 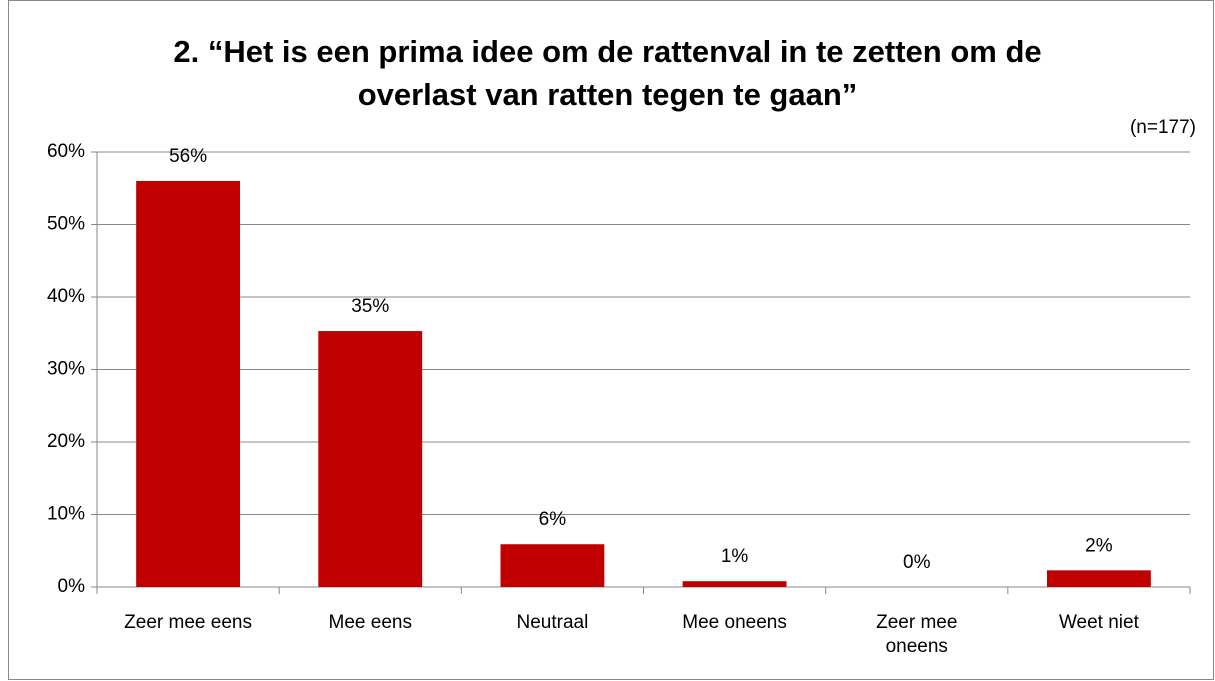 What do you see at coordinates (66, 151) in the screenshot?
I see `y-tick-label: 60%` at bounding box center [66, 151].